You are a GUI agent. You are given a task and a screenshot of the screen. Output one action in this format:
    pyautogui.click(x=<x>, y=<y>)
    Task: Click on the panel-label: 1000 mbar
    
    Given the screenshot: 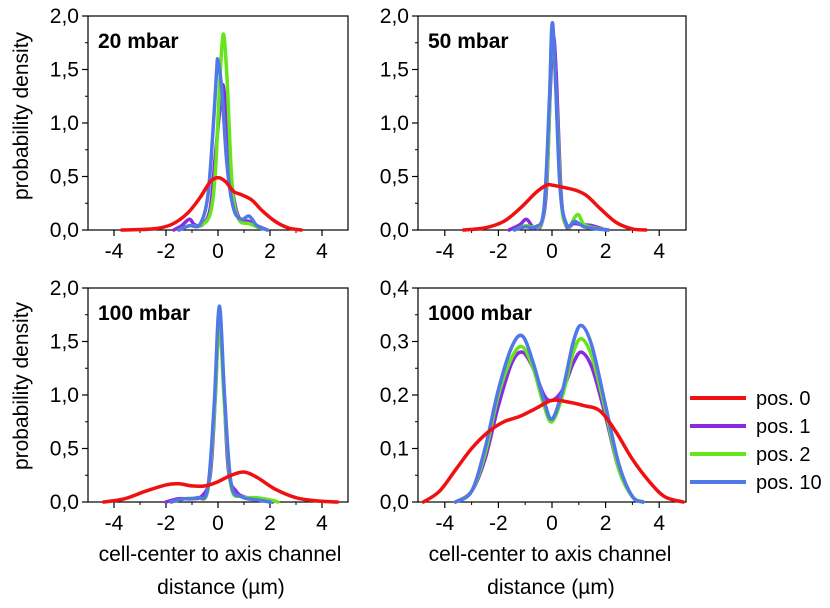 What is the action you would take?
    pyautogui.click(x=480, y=313)
    